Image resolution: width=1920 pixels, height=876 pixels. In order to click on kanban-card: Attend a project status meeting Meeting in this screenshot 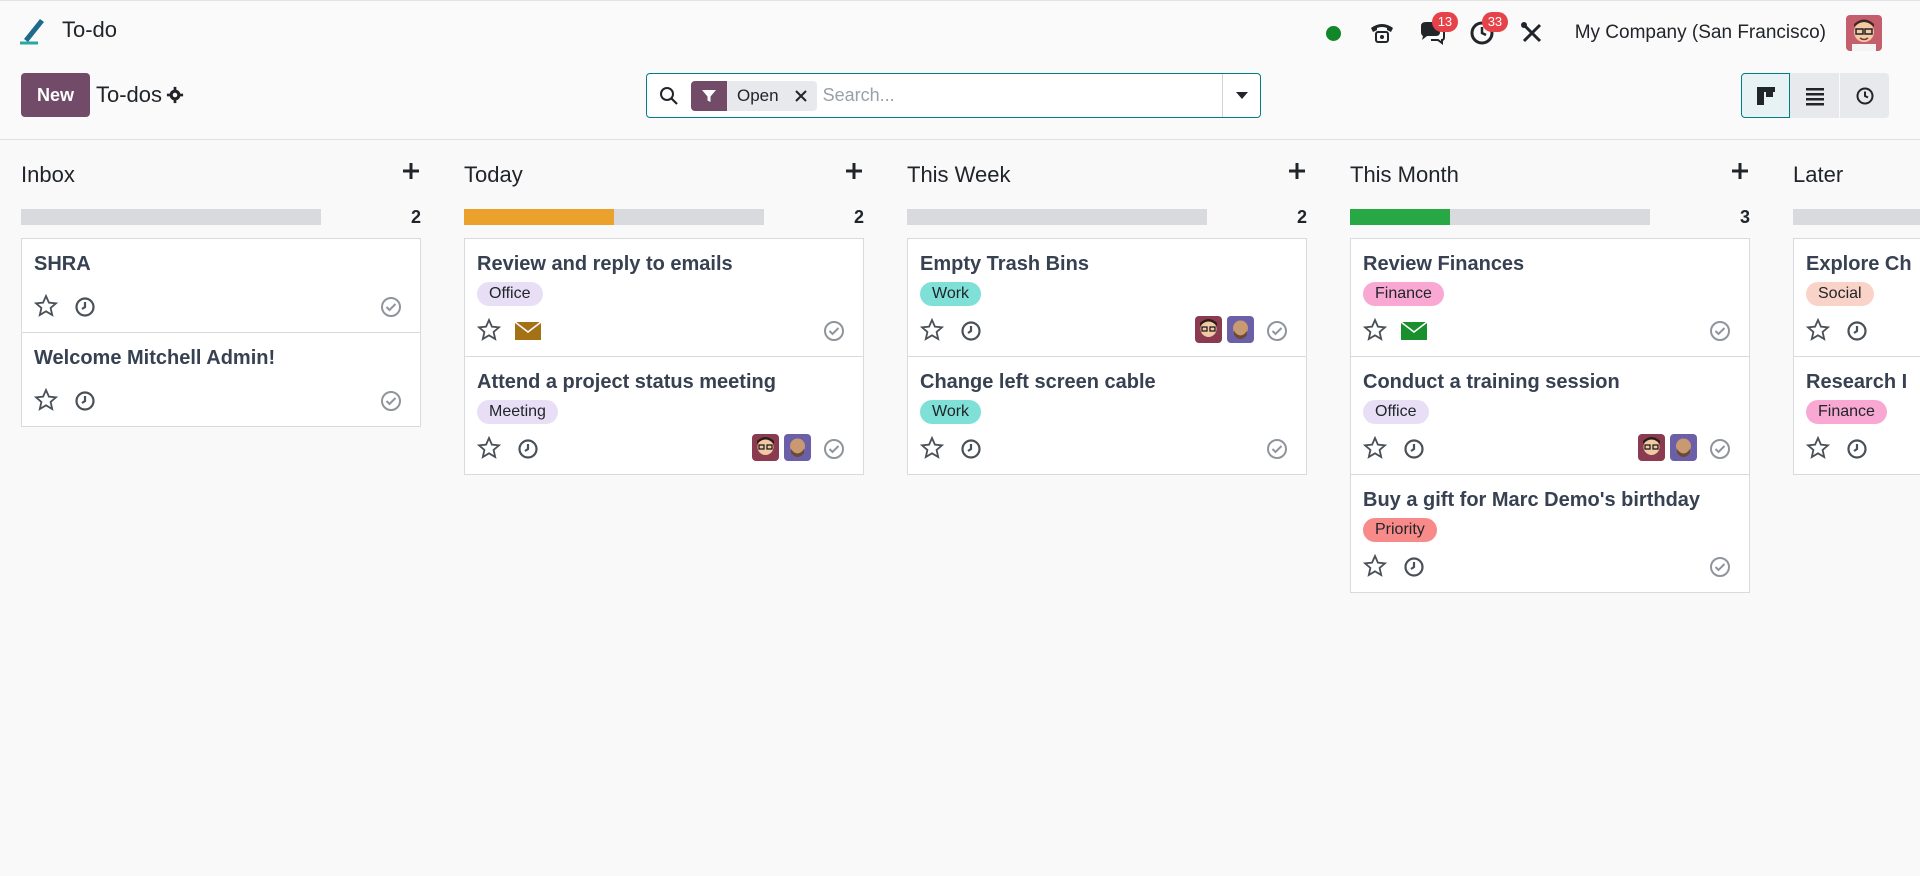, I will do `click(664, 415)`.